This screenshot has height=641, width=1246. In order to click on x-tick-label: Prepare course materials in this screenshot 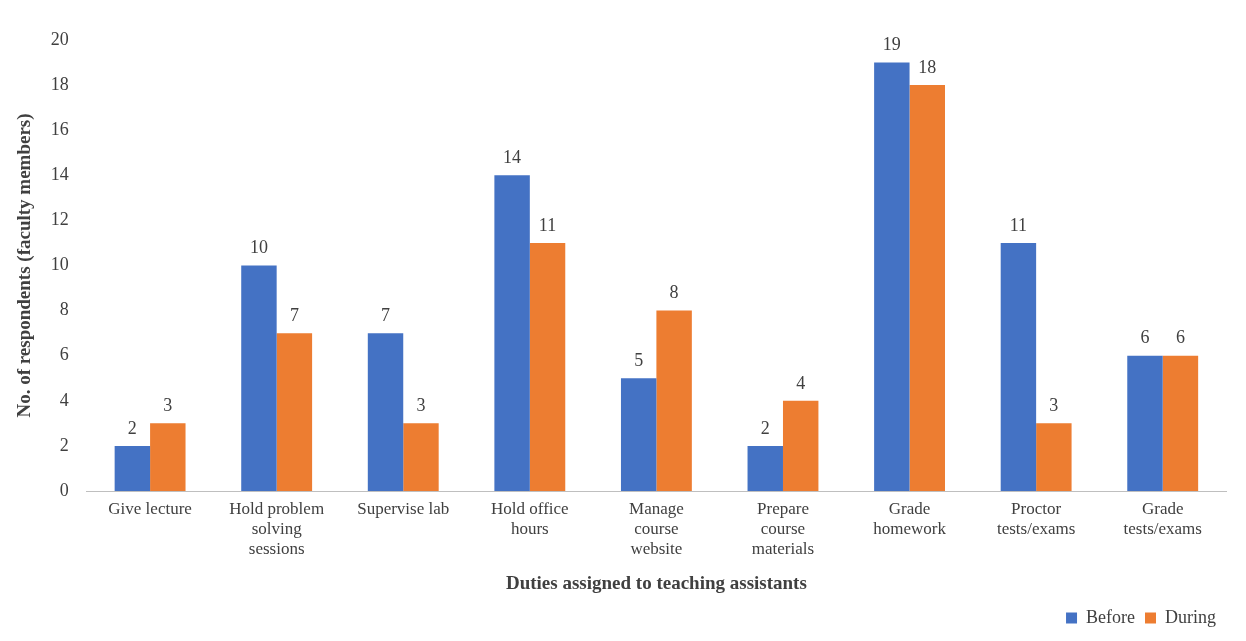, I will do `click(783, 528)`.